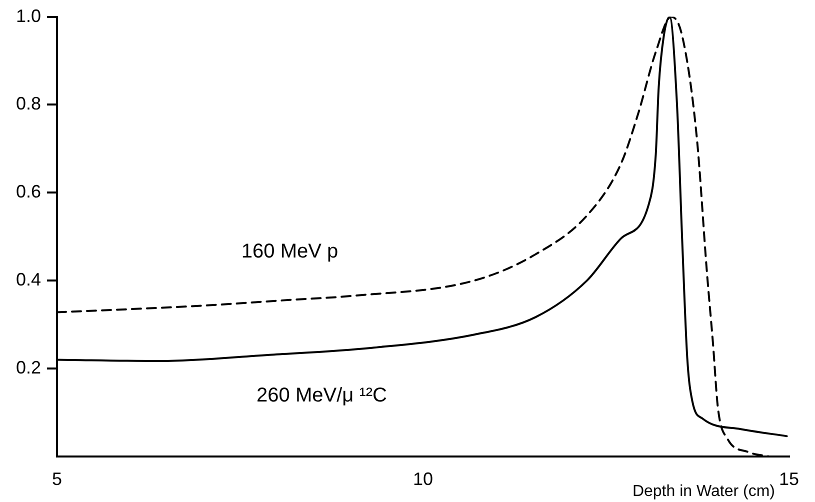  I want to click on y-tick-label: 1.0, so click(29, 16).